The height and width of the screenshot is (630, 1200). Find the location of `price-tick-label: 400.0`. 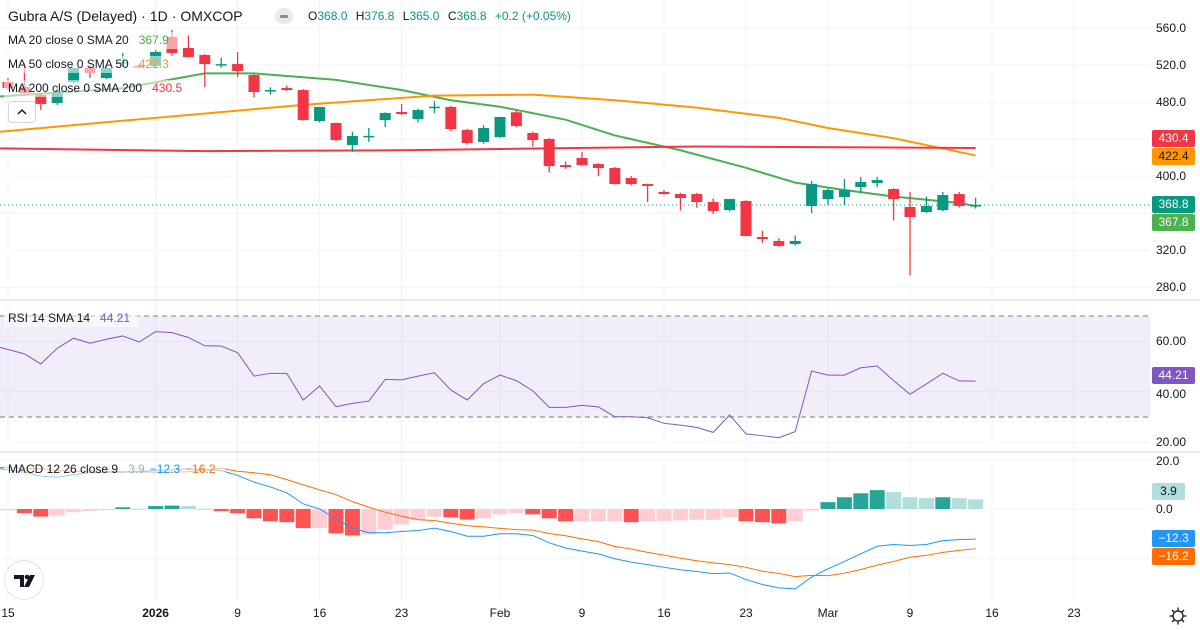

price-tick-label: 400.0 is located at coordinates (1171, 176).